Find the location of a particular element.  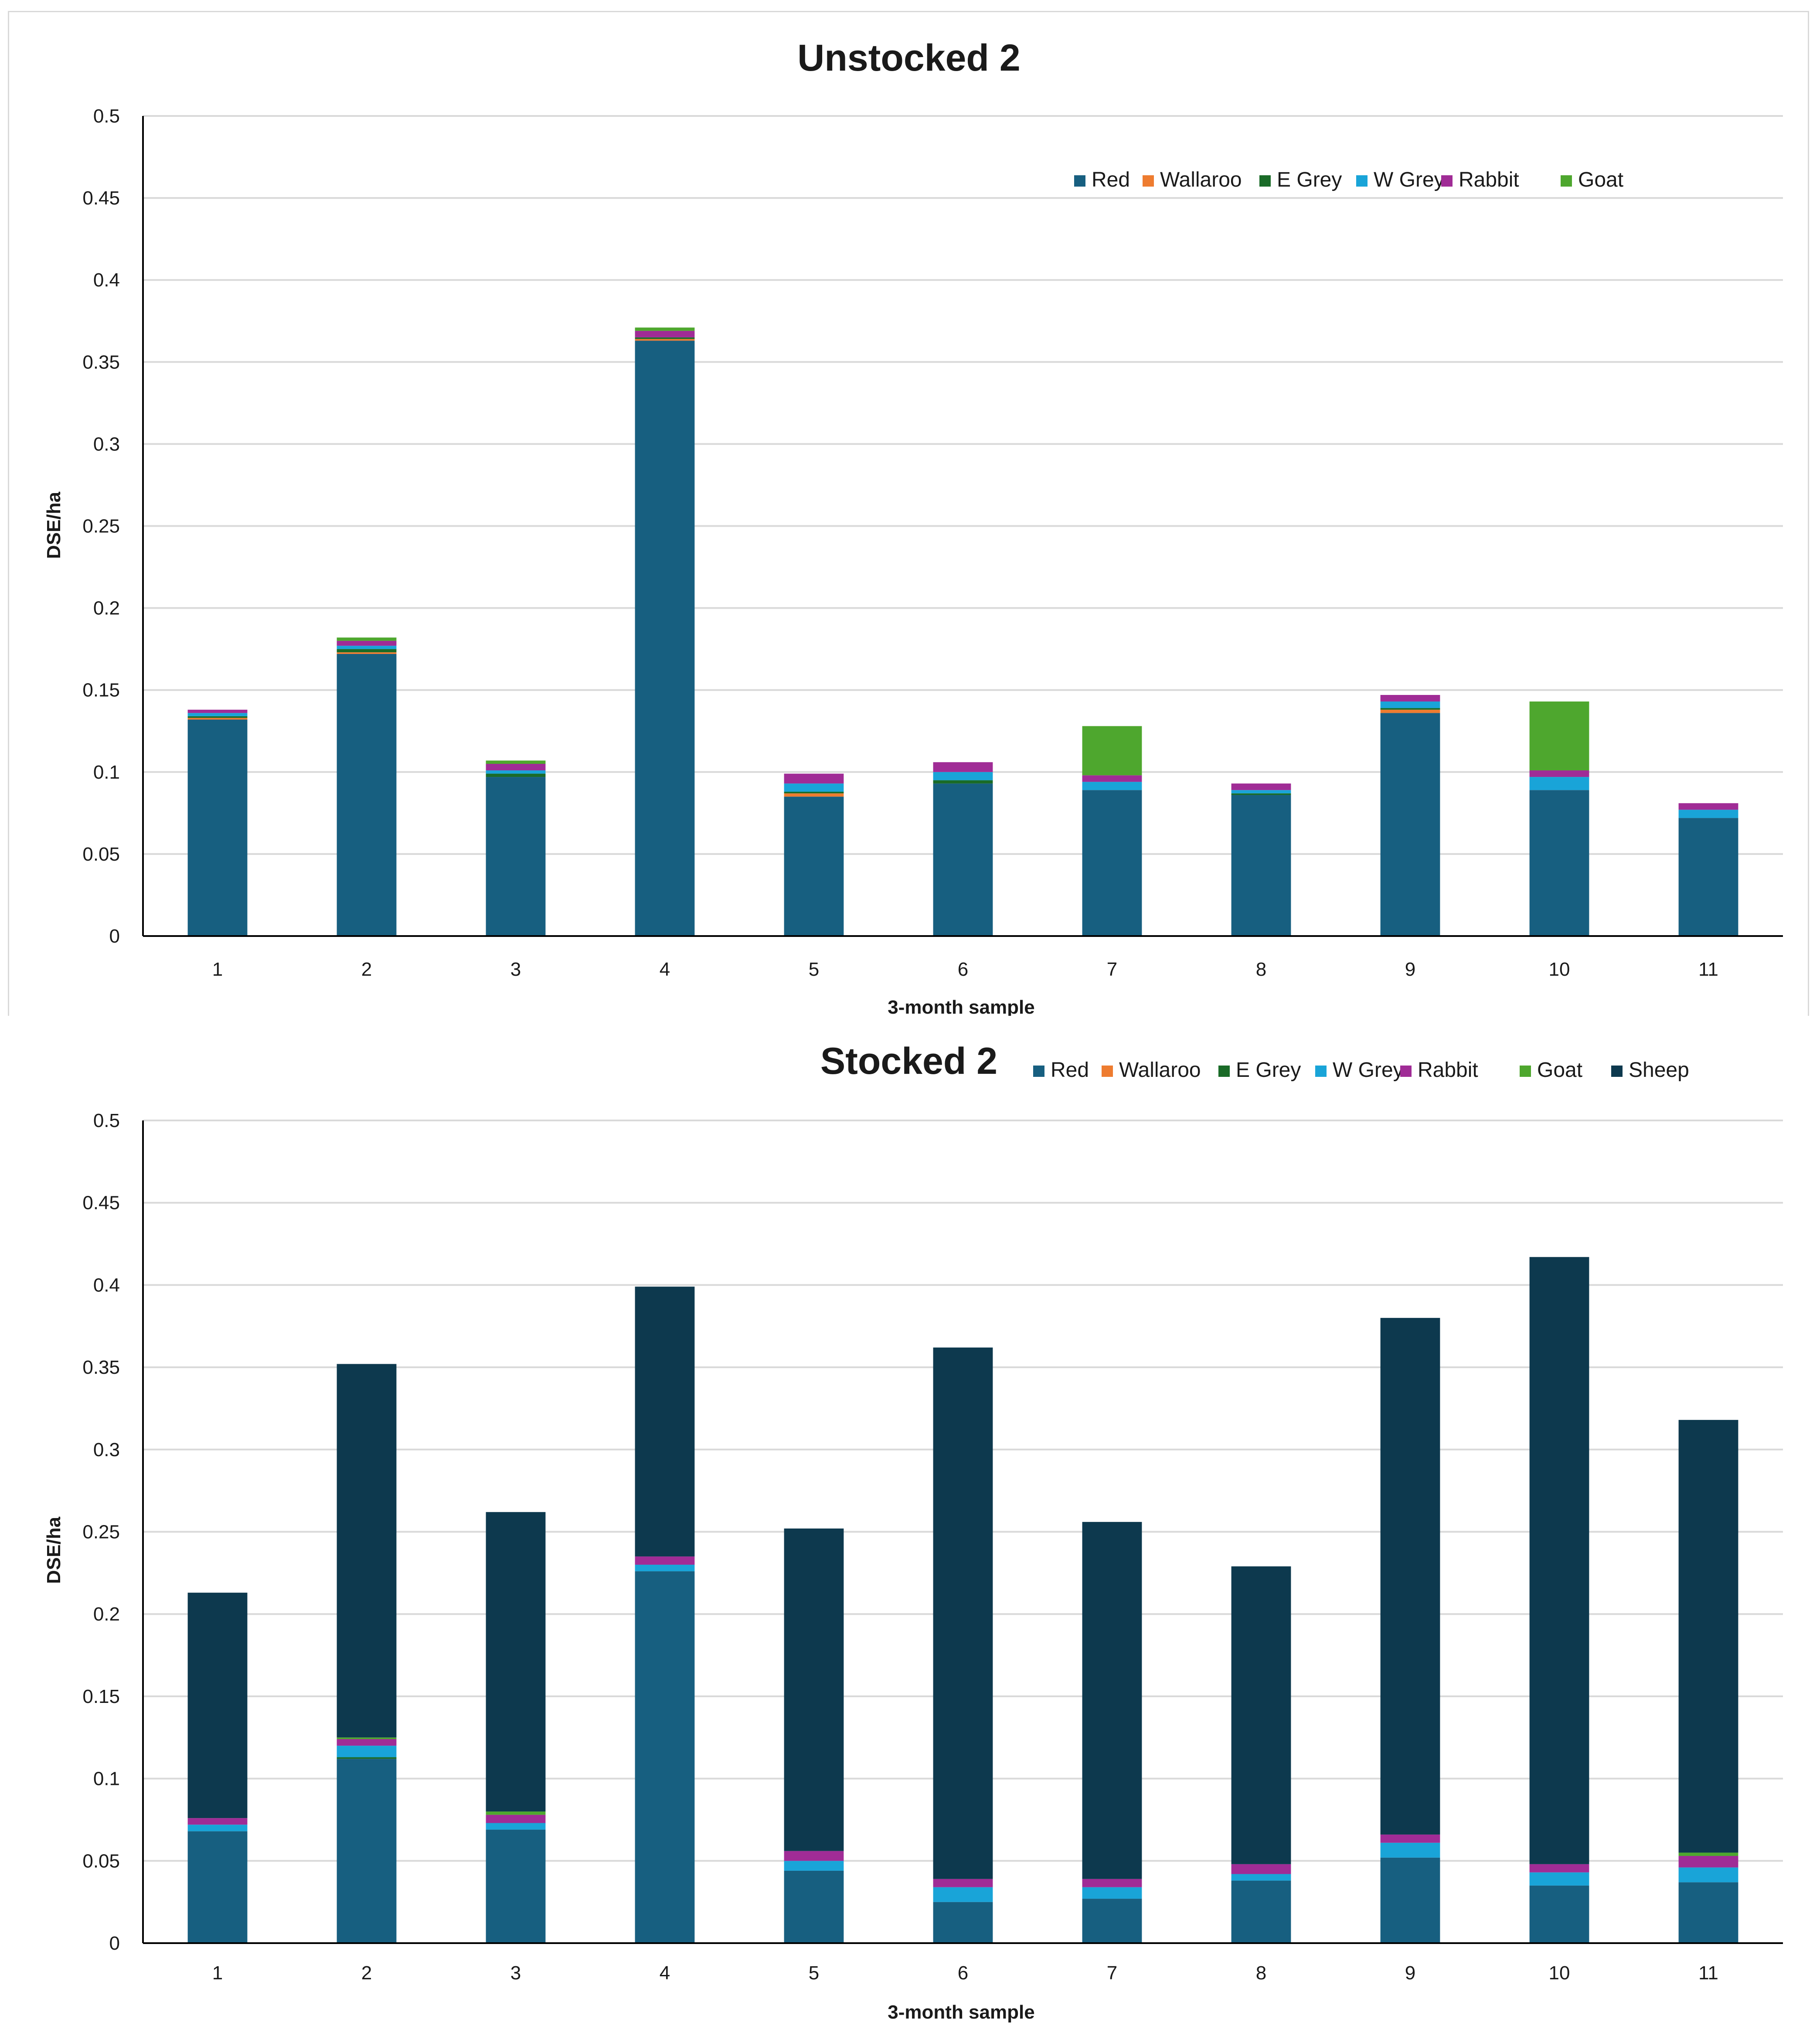

unstocked-x-tick-label: 1 is located at coordinates (217, 970).